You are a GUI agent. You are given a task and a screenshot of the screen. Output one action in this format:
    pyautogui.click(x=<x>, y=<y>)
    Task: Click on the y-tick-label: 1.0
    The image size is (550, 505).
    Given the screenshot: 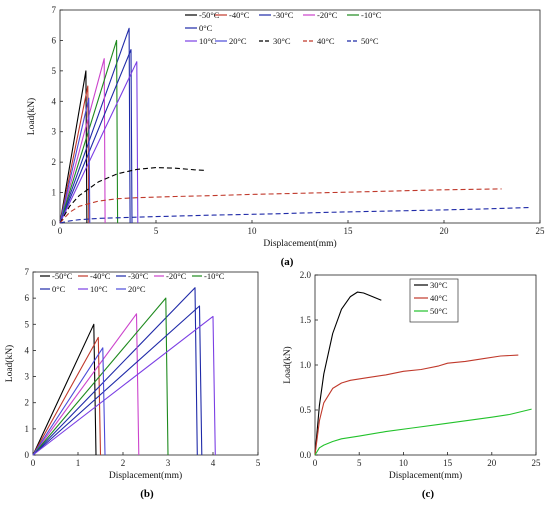 What is the action you would take?
    pyautogui.click(x=306, y=365)
    